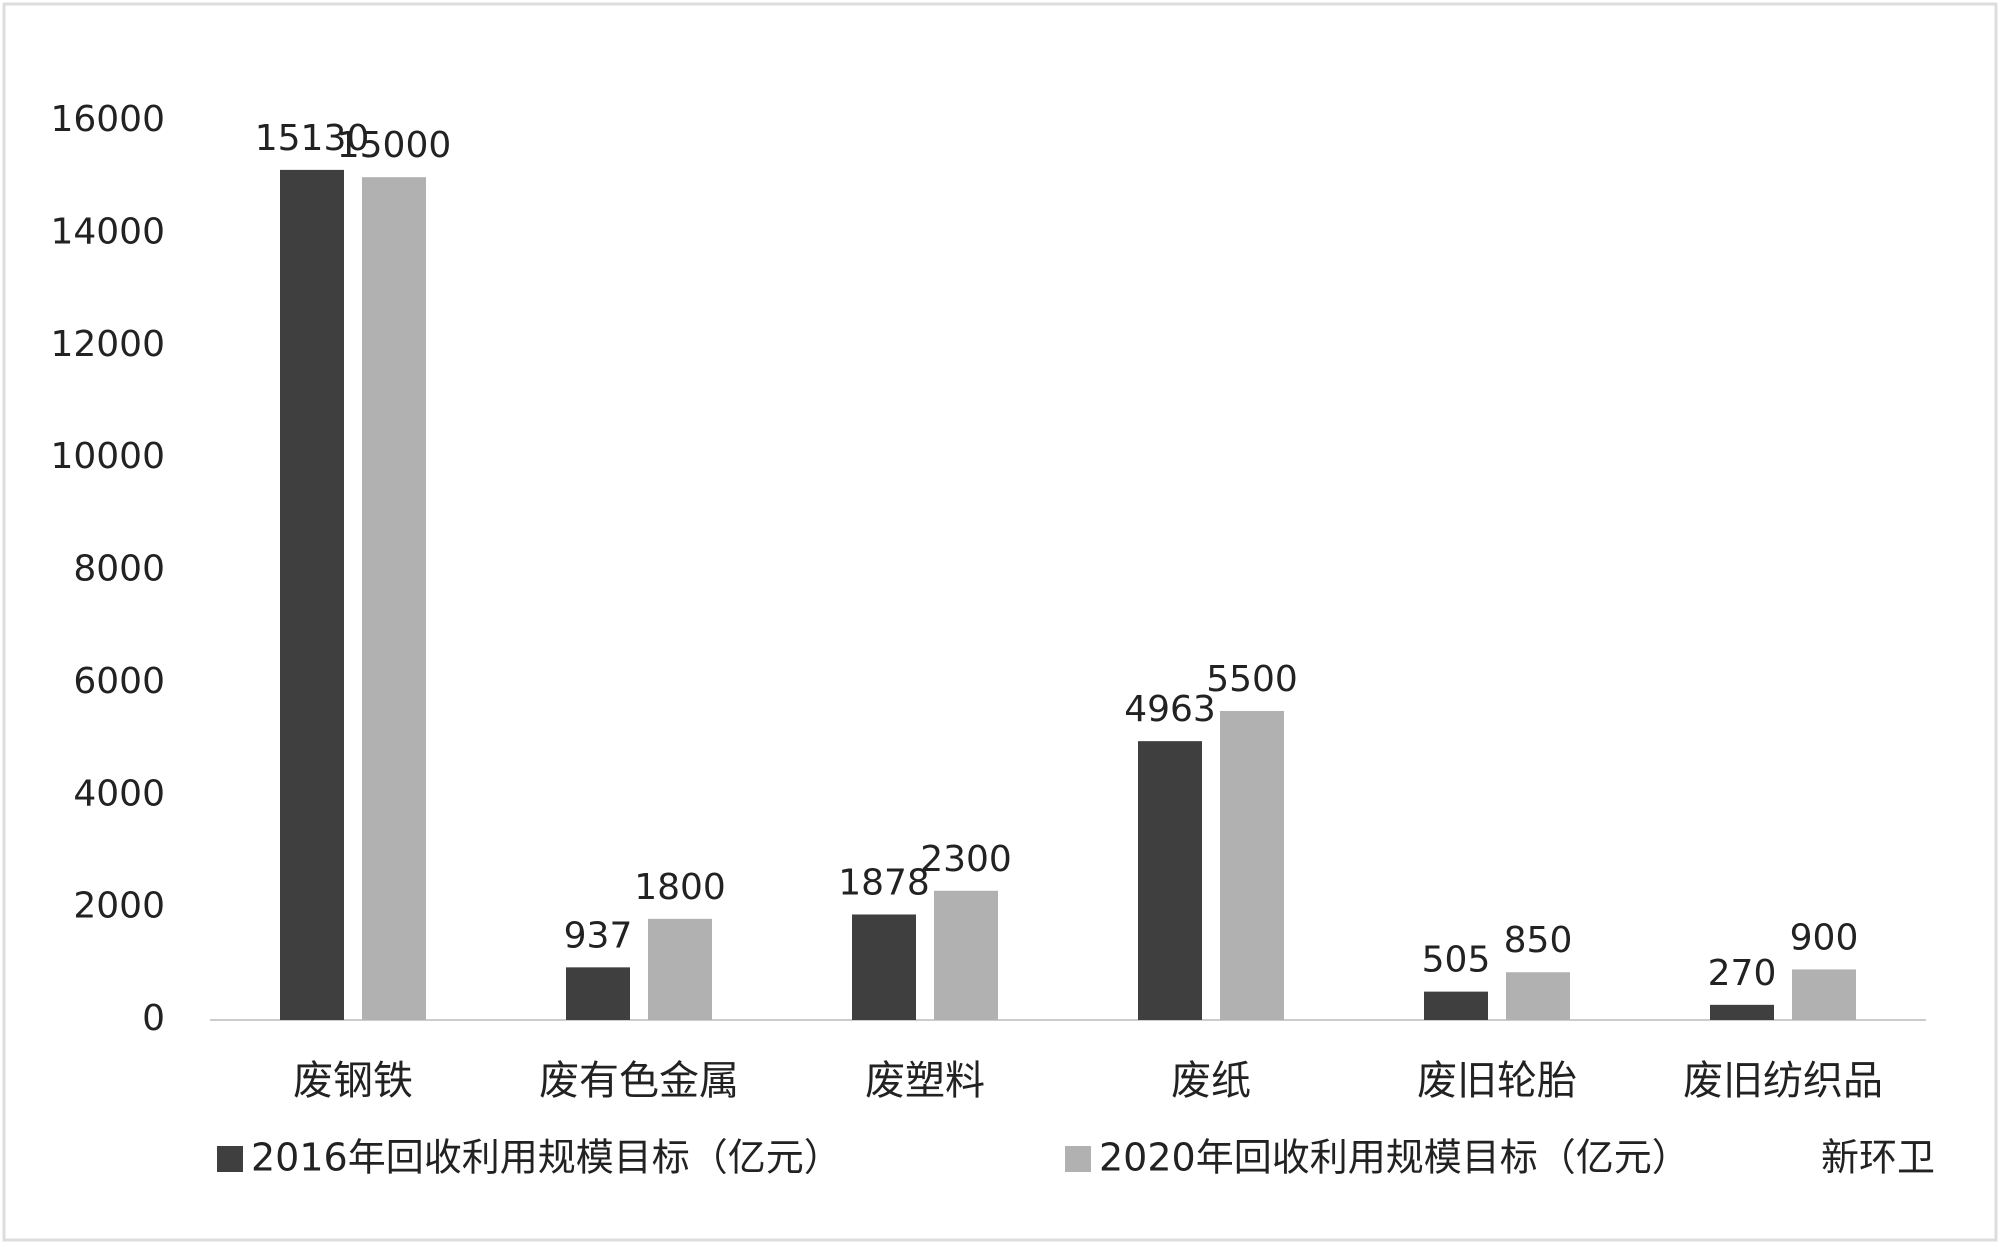 Image resolution: width=2000 pixels, height=1244 pixels. I want to click on value-label: 15000, so click(394, 145).